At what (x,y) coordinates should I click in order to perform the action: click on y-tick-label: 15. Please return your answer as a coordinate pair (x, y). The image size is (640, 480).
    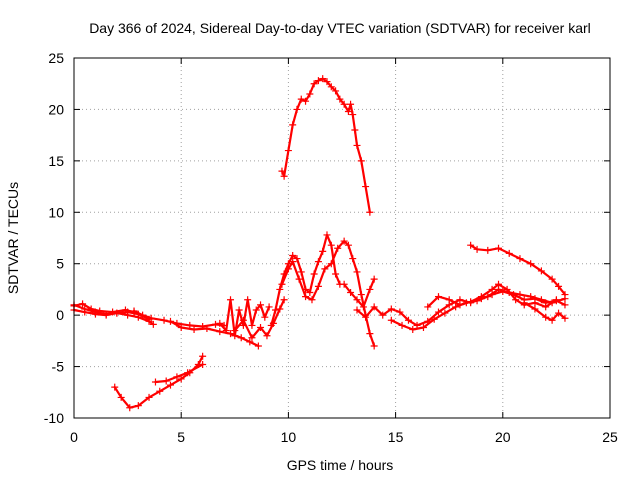
    Looking at the image, I should click on (56, 161).